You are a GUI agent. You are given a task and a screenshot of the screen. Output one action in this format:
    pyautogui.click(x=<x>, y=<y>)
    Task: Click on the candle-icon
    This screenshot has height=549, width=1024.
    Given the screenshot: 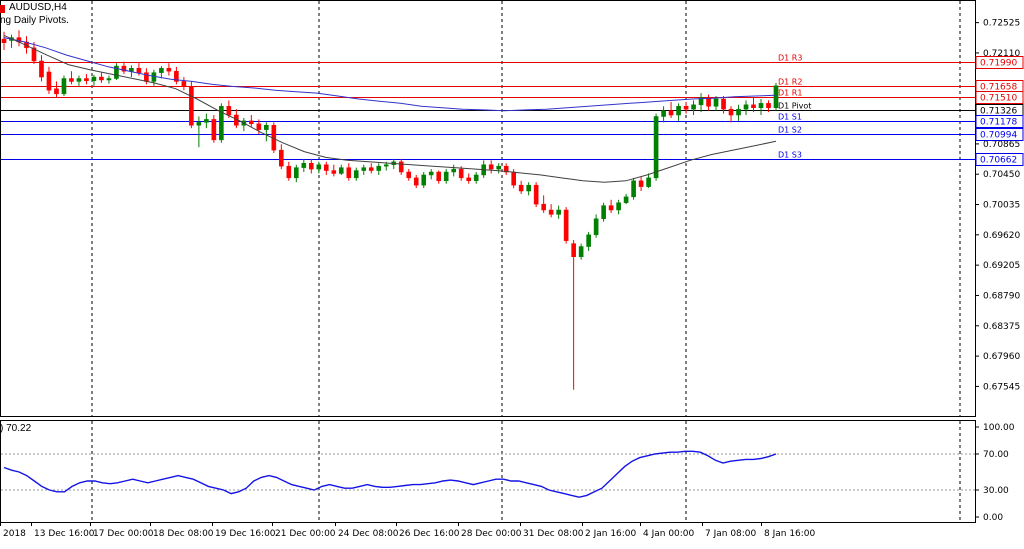 What is the action you would take?
    pyautogui.click(x=2, y=9)
    